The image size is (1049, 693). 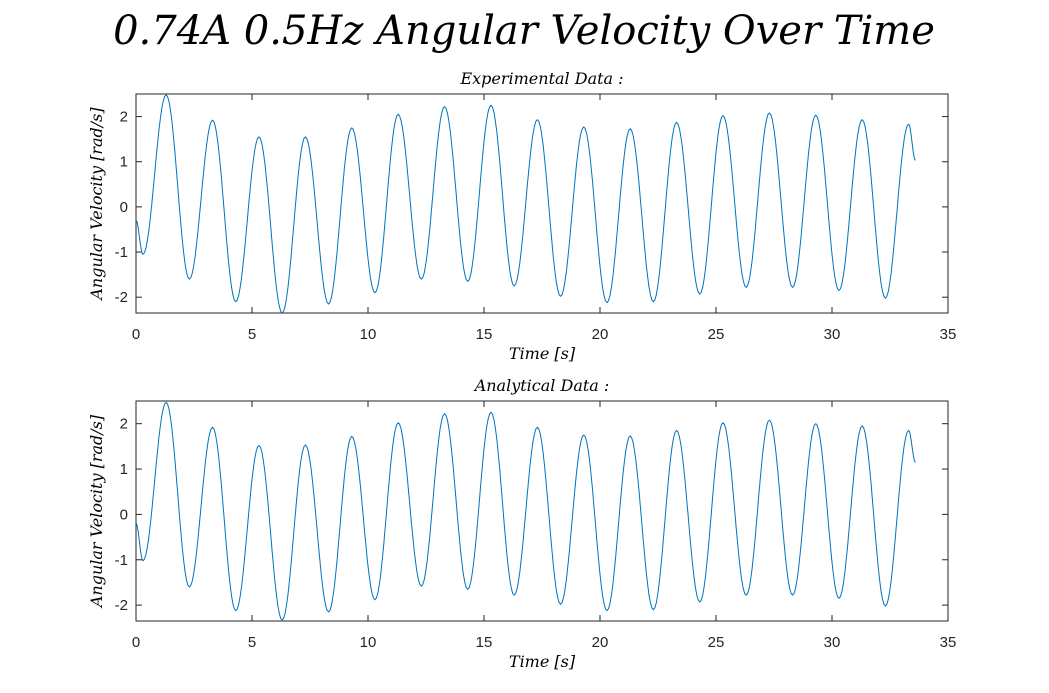 What do you see at coordinates (541, 78) in the screenshot?
I see `axes-title: Experimental Data :` at bounding box center [541, 78].